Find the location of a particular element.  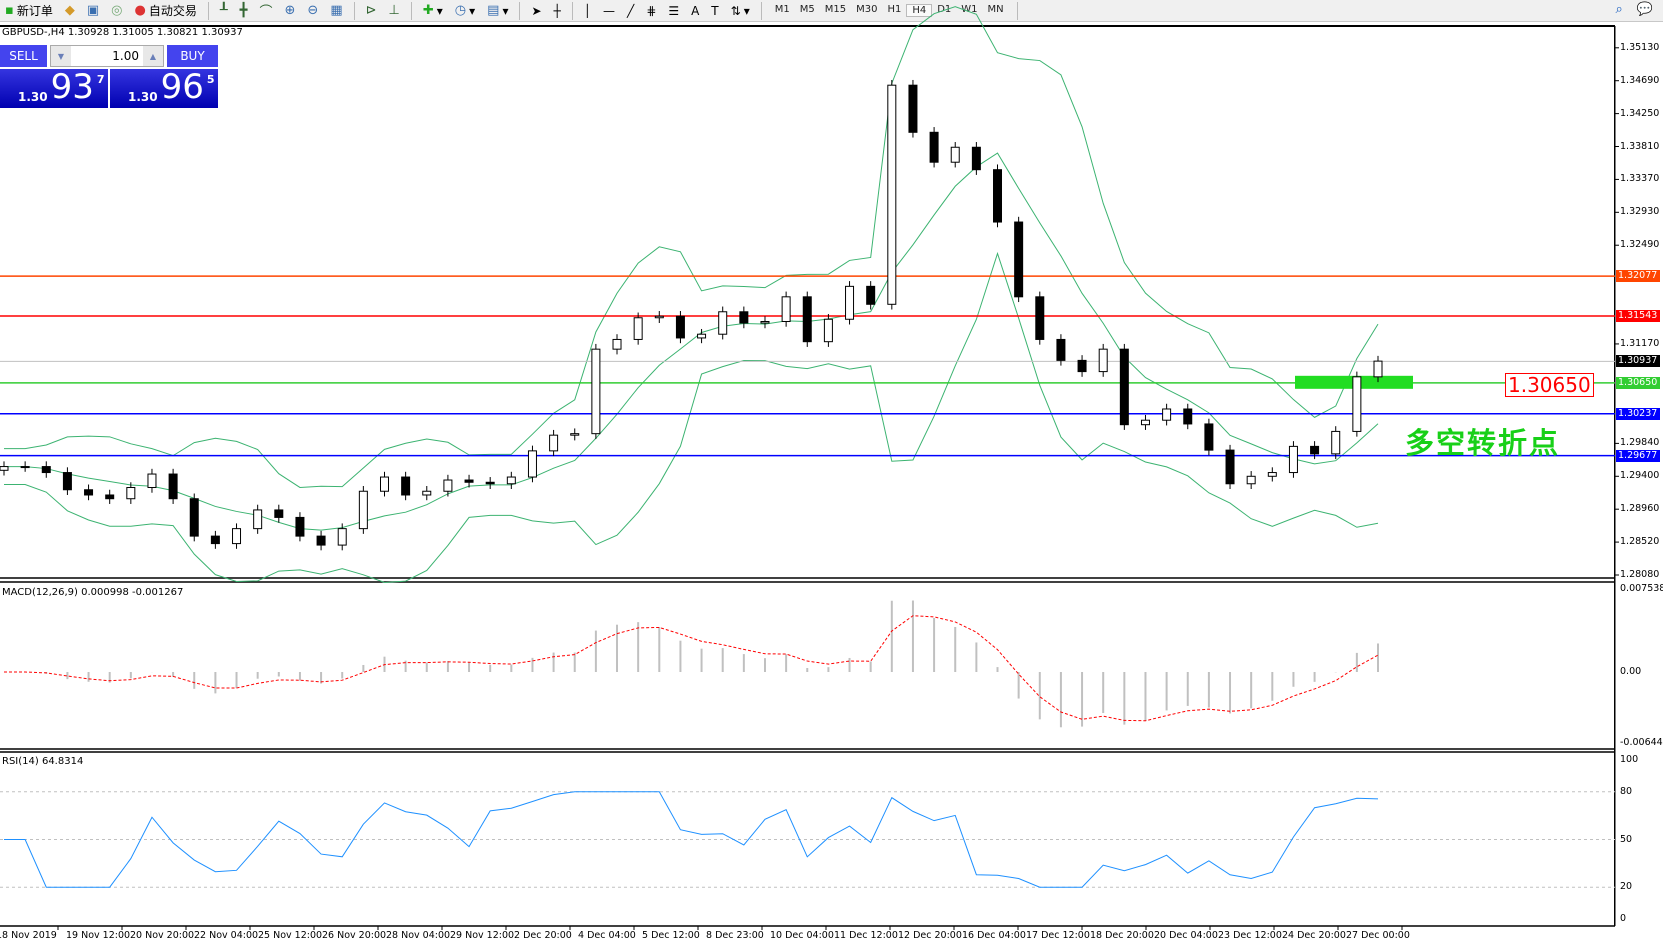

time-axis-label: 16 Dec 04:00 is located at coordinates (994, 935).